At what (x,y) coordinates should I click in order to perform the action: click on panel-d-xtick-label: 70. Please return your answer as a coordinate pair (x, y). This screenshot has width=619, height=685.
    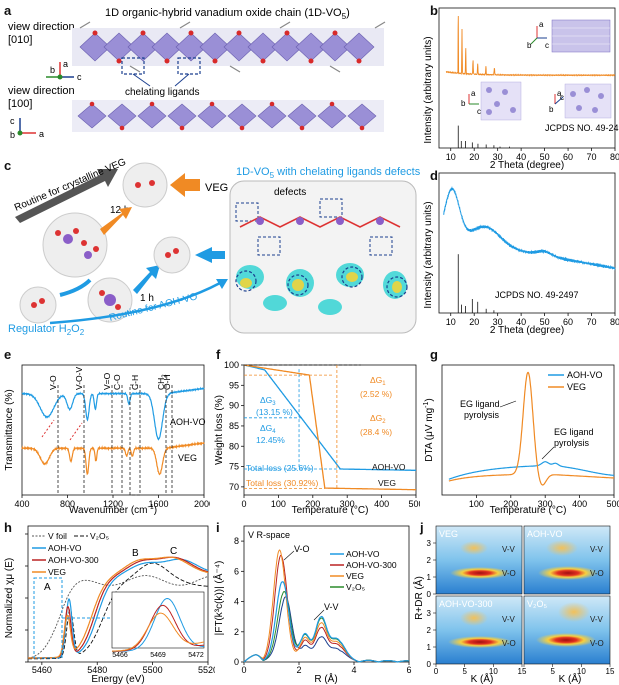
    Looking at the image, I should click on (592, 322).